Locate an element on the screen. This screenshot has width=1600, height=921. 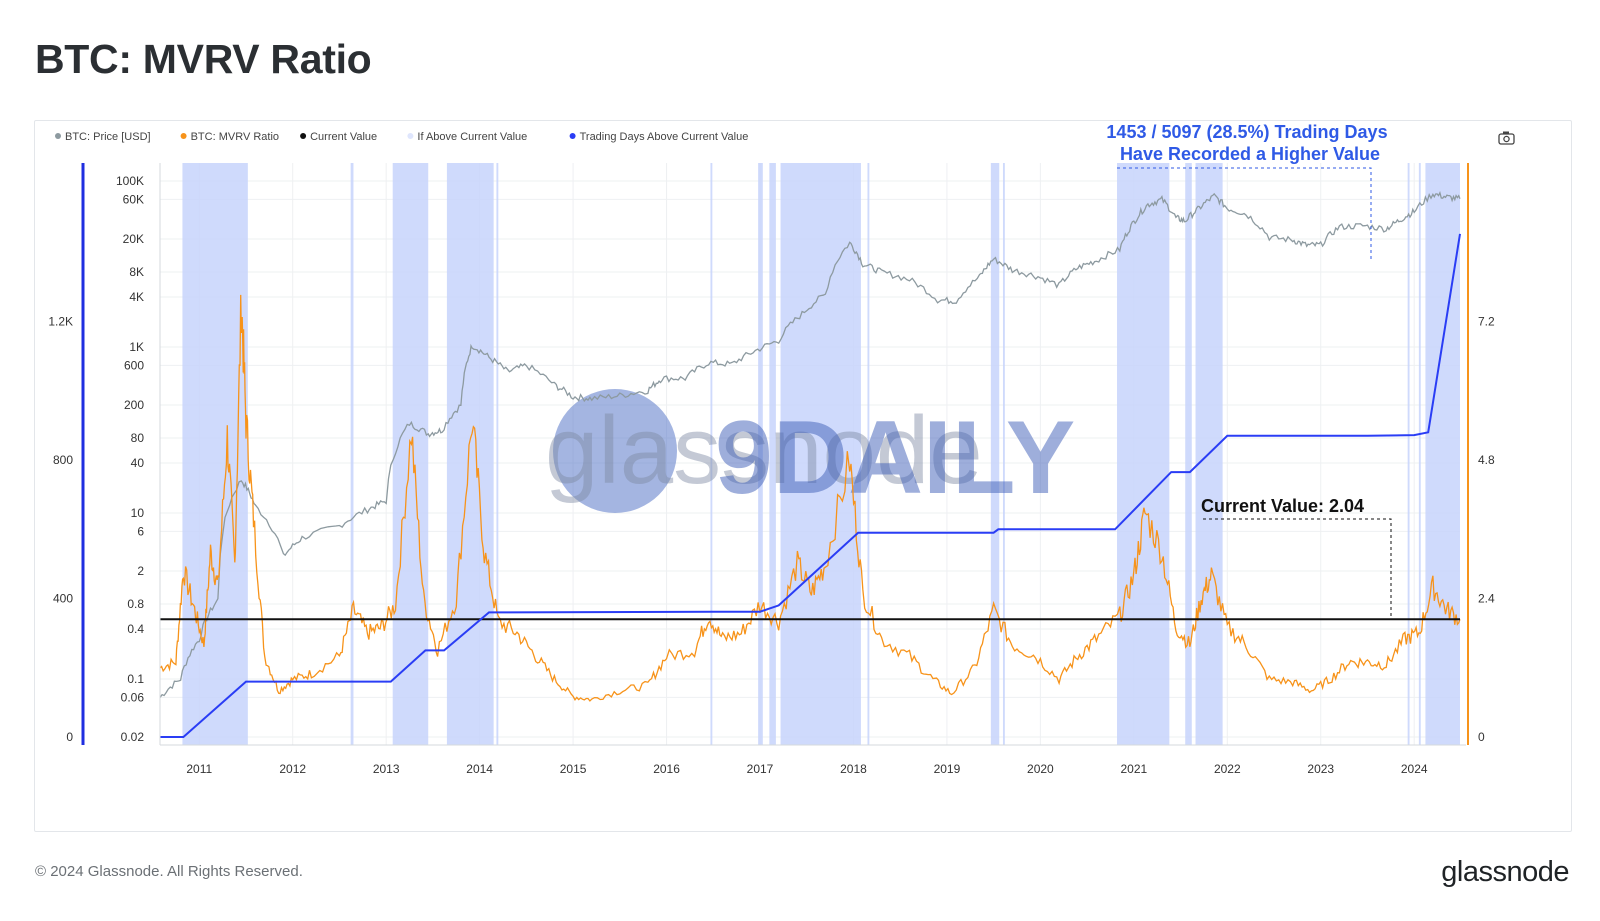
x-tick-label: 2023 is located at coordinates (1320, 769).